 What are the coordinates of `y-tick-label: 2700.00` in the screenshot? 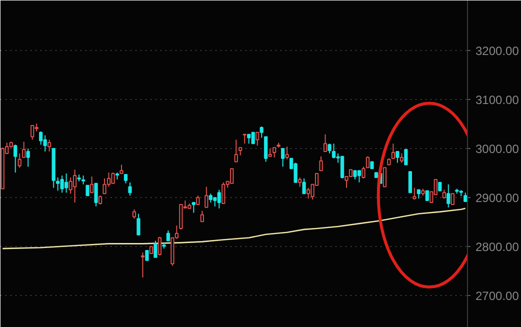 It's located at (498, 296).